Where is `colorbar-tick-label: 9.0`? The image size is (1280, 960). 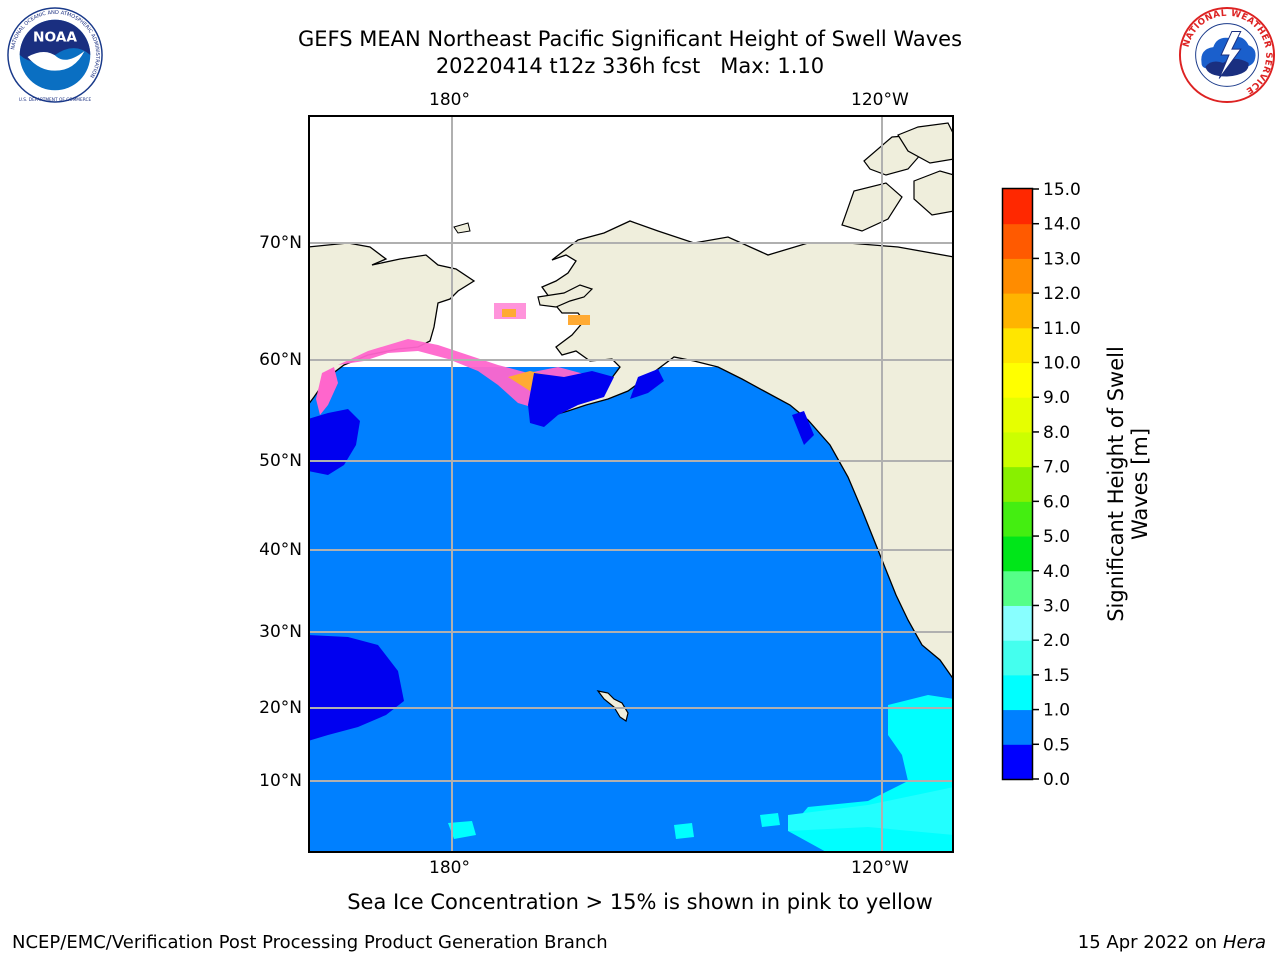 colorbar-tick-label: 9.0 is located at coordinates (1056, 398).